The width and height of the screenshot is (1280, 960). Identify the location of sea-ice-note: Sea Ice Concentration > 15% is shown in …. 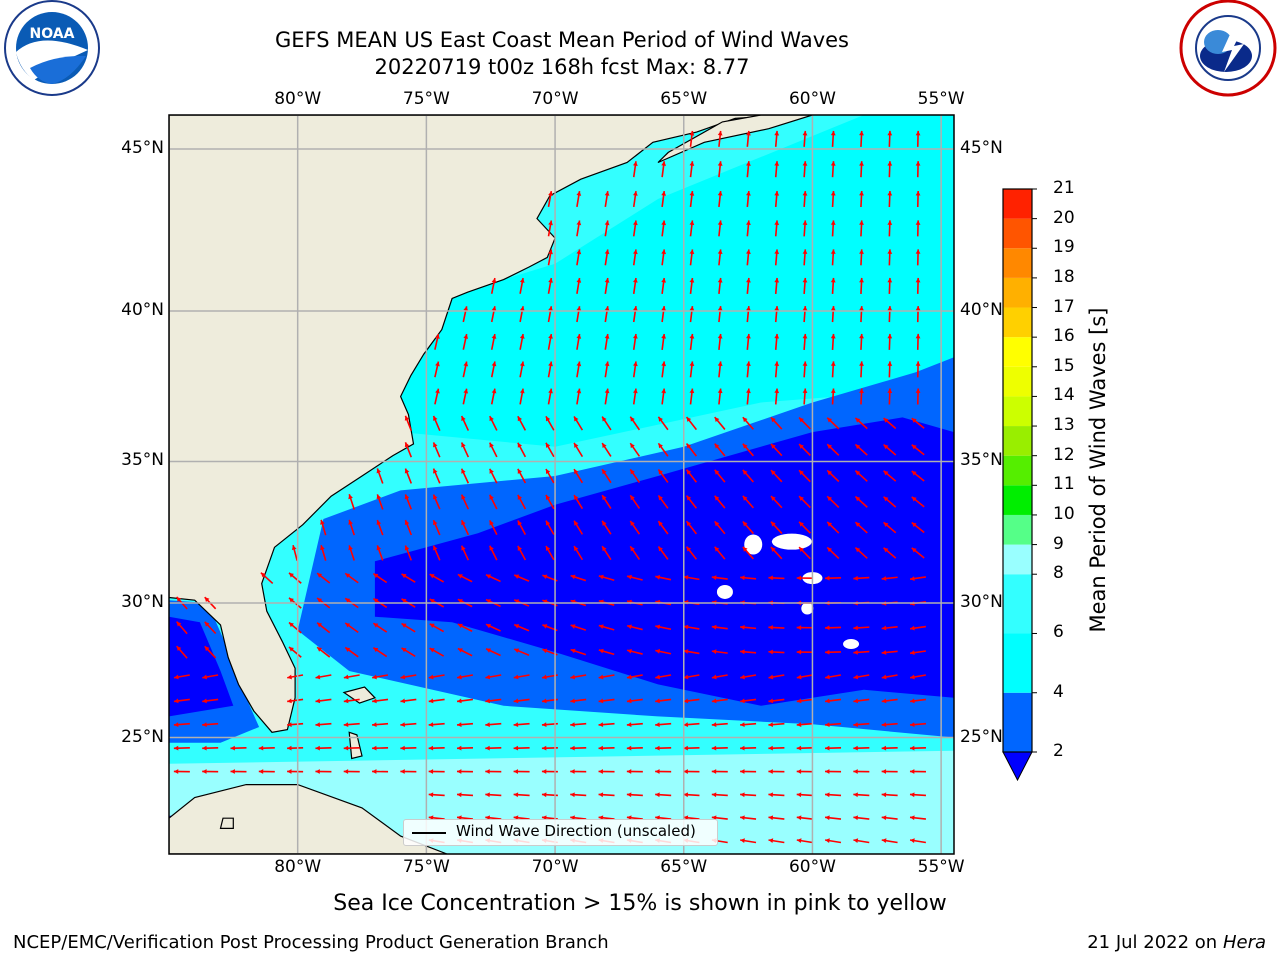
(640, 903).